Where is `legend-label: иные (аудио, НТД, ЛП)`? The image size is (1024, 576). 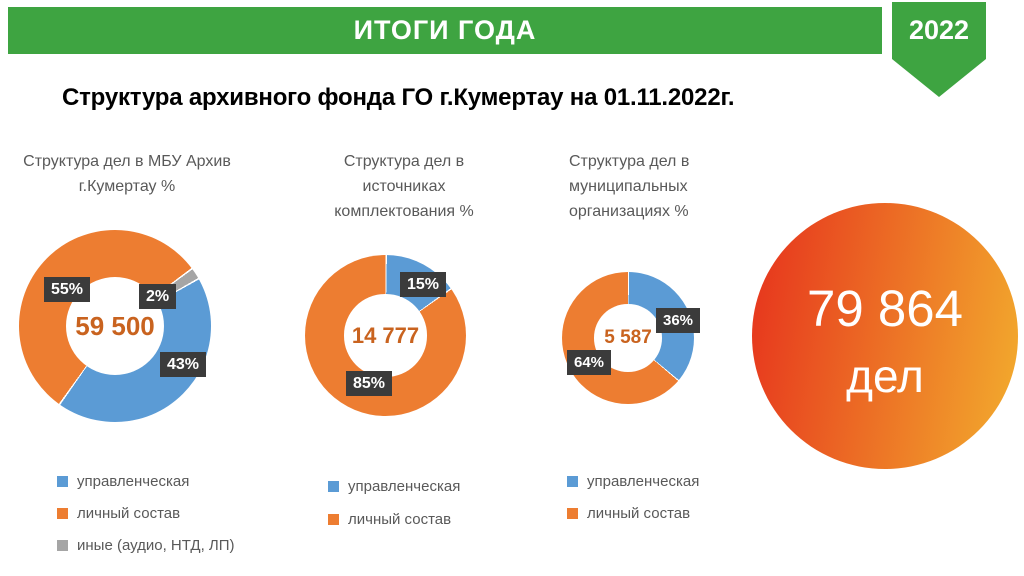
legend-label: иные (аудио, НТД, ЛП) is located at coordinates (156, 545).